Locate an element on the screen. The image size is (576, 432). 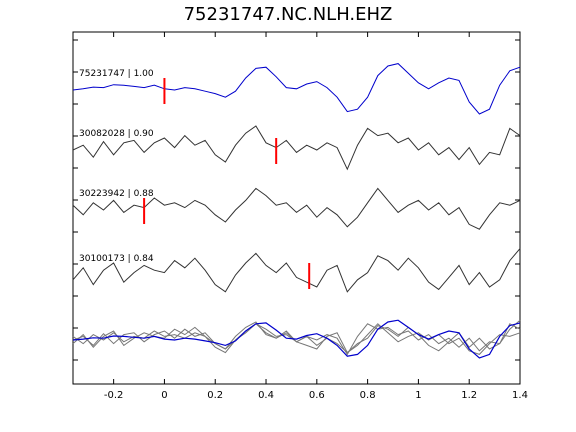
overlay-trace-line is located at coordinates (296, 336).